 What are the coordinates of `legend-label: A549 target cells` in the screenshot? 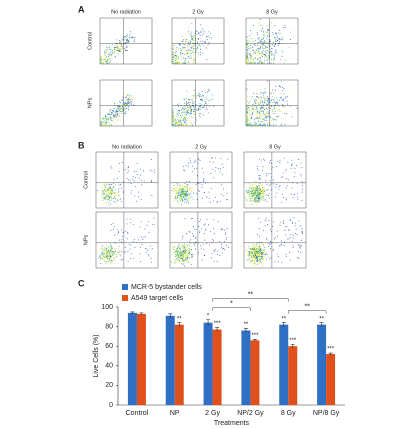 It's located at (157, 298).